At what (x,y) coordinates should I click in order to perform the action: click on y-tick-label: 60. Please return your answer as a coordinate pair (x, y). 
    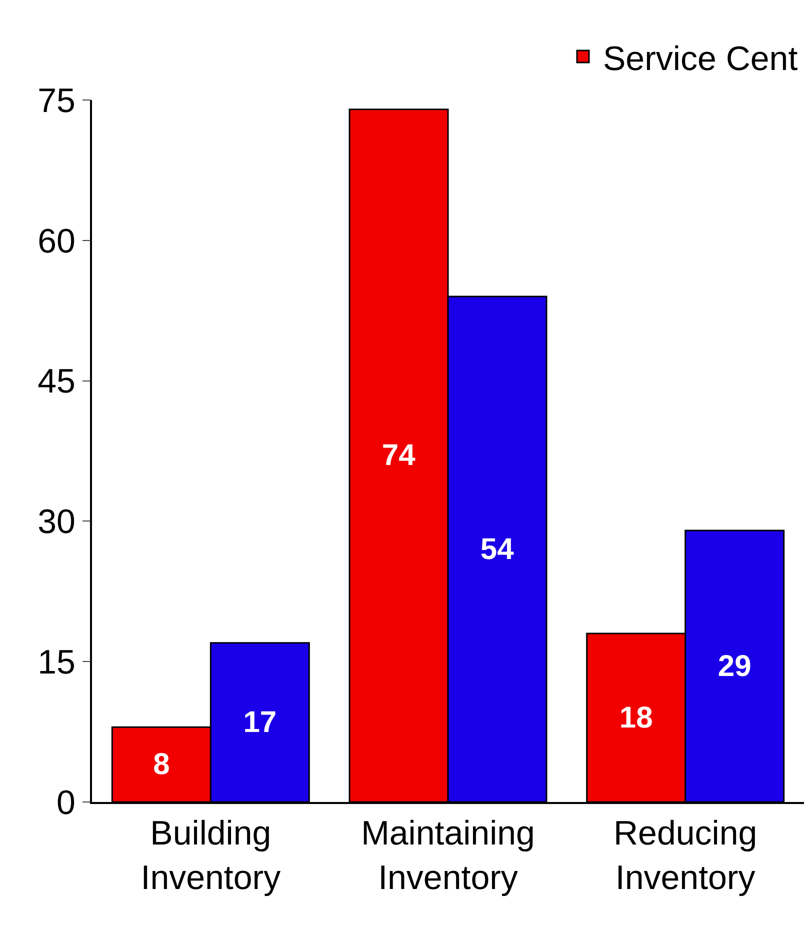
    Looking at the image, I should click on (57, 241).